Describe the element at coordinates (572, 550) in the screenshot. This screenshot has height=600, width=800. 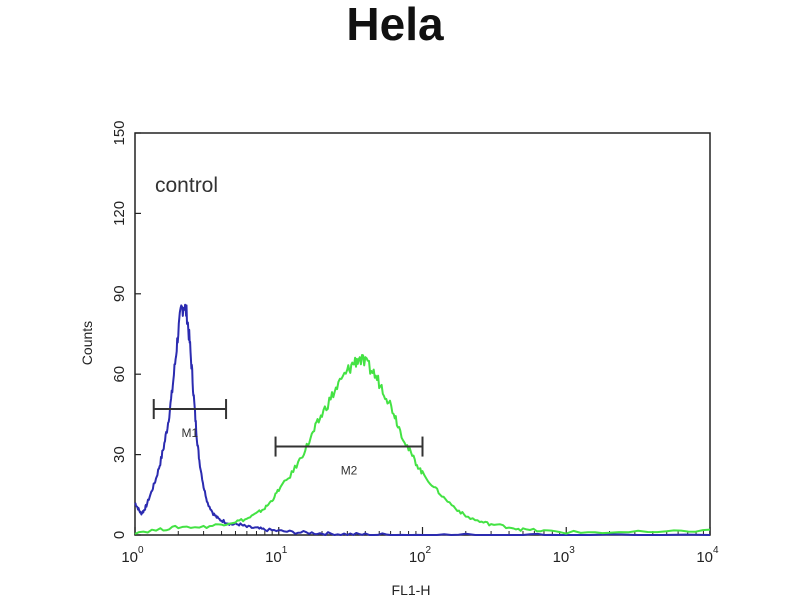
I see `x-tick-exponent: 3` at that location.